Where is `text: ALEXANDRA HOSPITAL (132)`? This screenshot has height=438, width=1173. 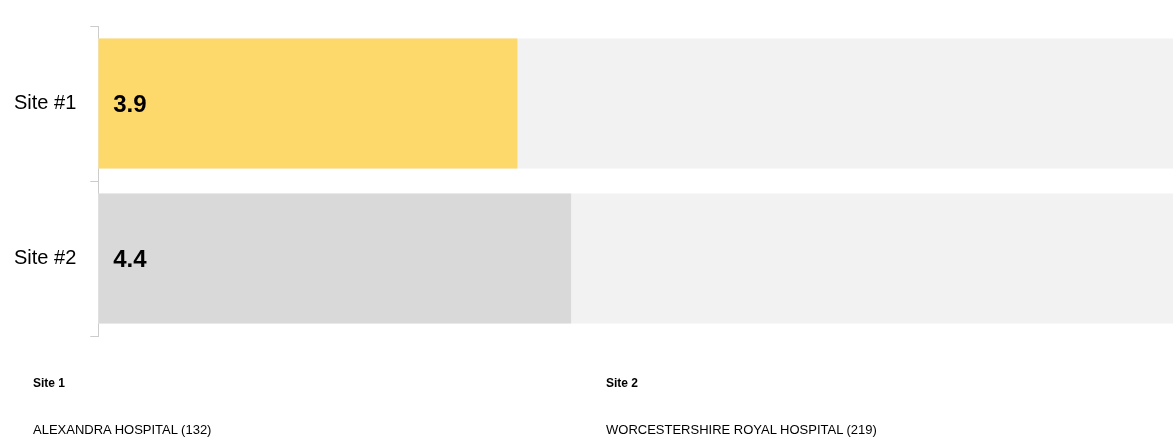 text: ALEXANDRA HOSPITAL (132) is located at coordinates (122, 429).